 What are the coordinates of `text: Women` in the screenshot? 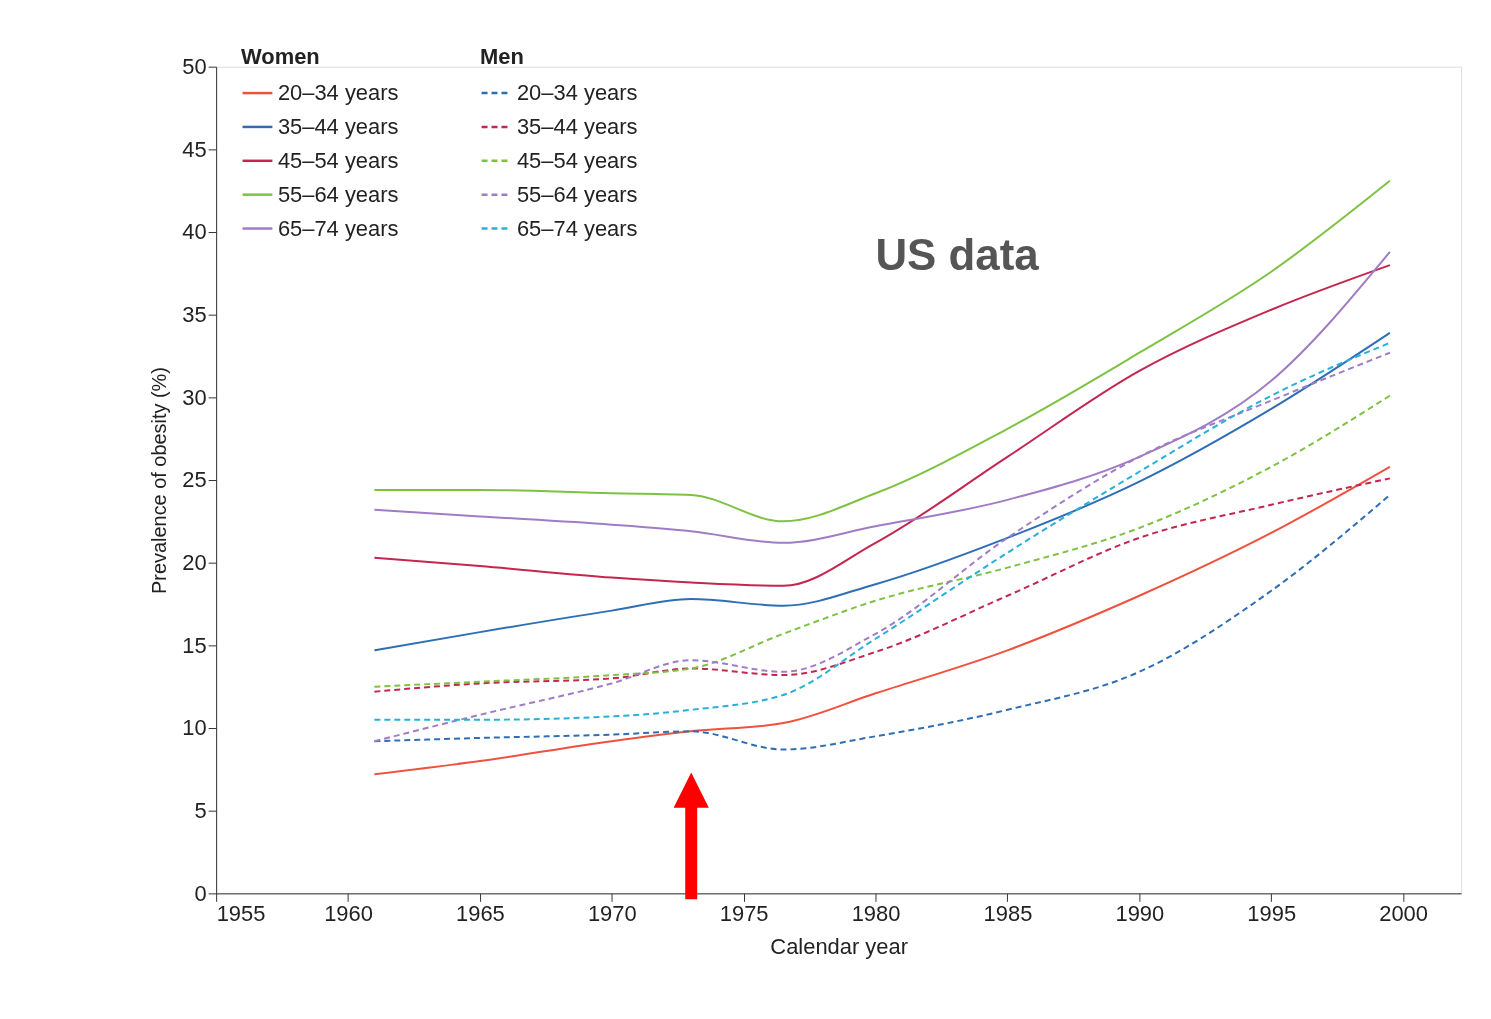 It's located at (280, 56).